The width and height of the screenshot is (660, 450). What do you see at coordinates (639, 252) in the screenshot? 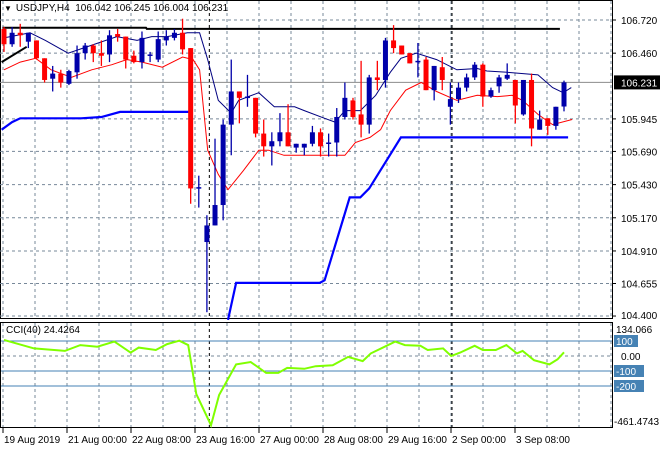
I see `price-tick-label: 104.910` at bounding box center [639, 252].